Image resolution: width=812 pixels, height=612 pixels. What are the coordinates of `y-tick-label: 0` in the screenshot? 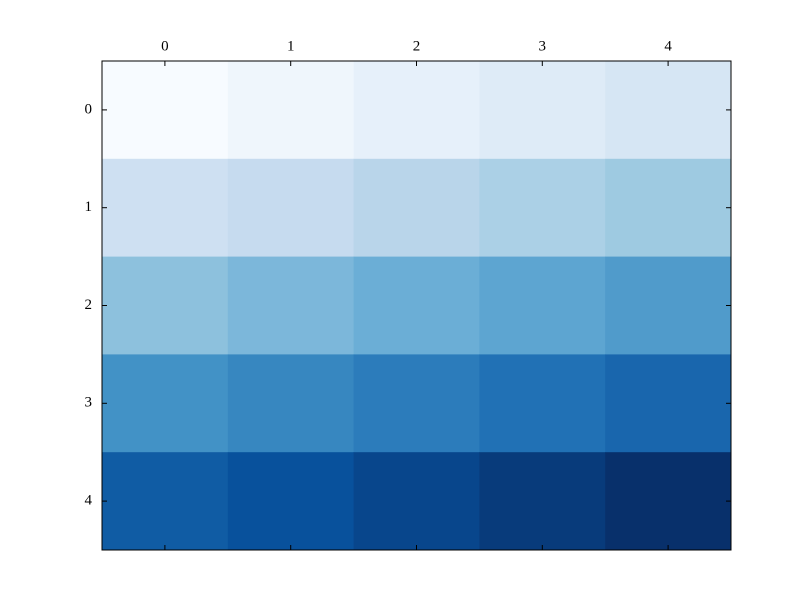 It's located at (89, 109).